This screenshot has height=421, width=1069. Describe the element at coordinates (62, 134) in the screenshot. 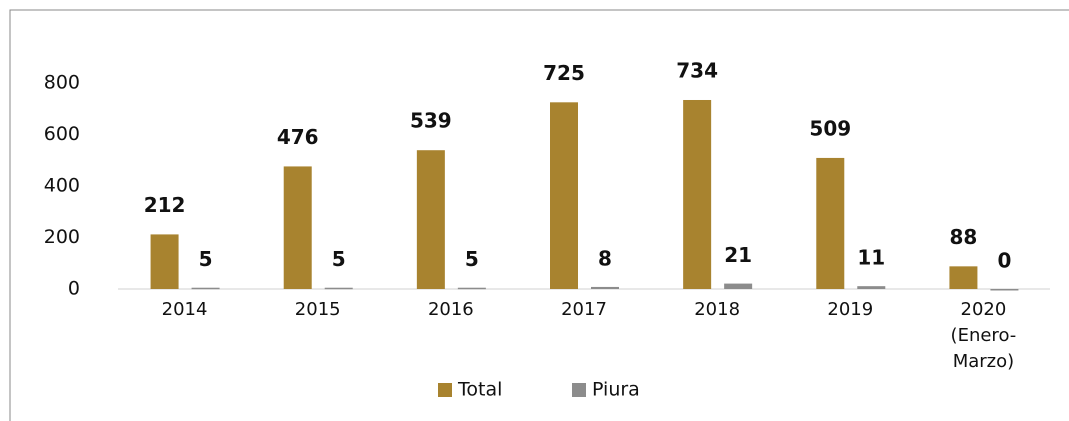

I see `y-tick-label: 600` at that location.